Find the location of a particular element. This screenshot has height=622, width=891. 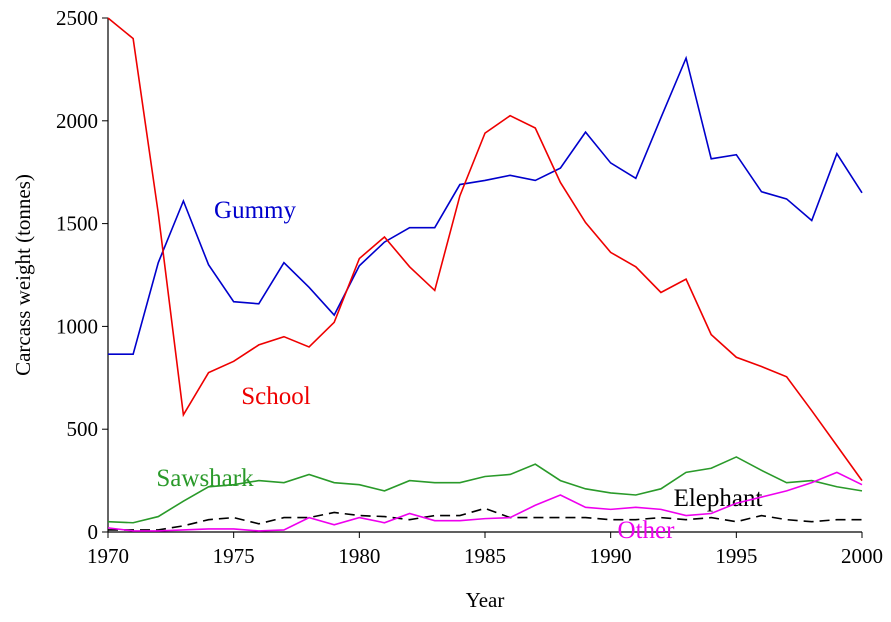

y-tick-label: 0 is located at coordinates (93, 532).